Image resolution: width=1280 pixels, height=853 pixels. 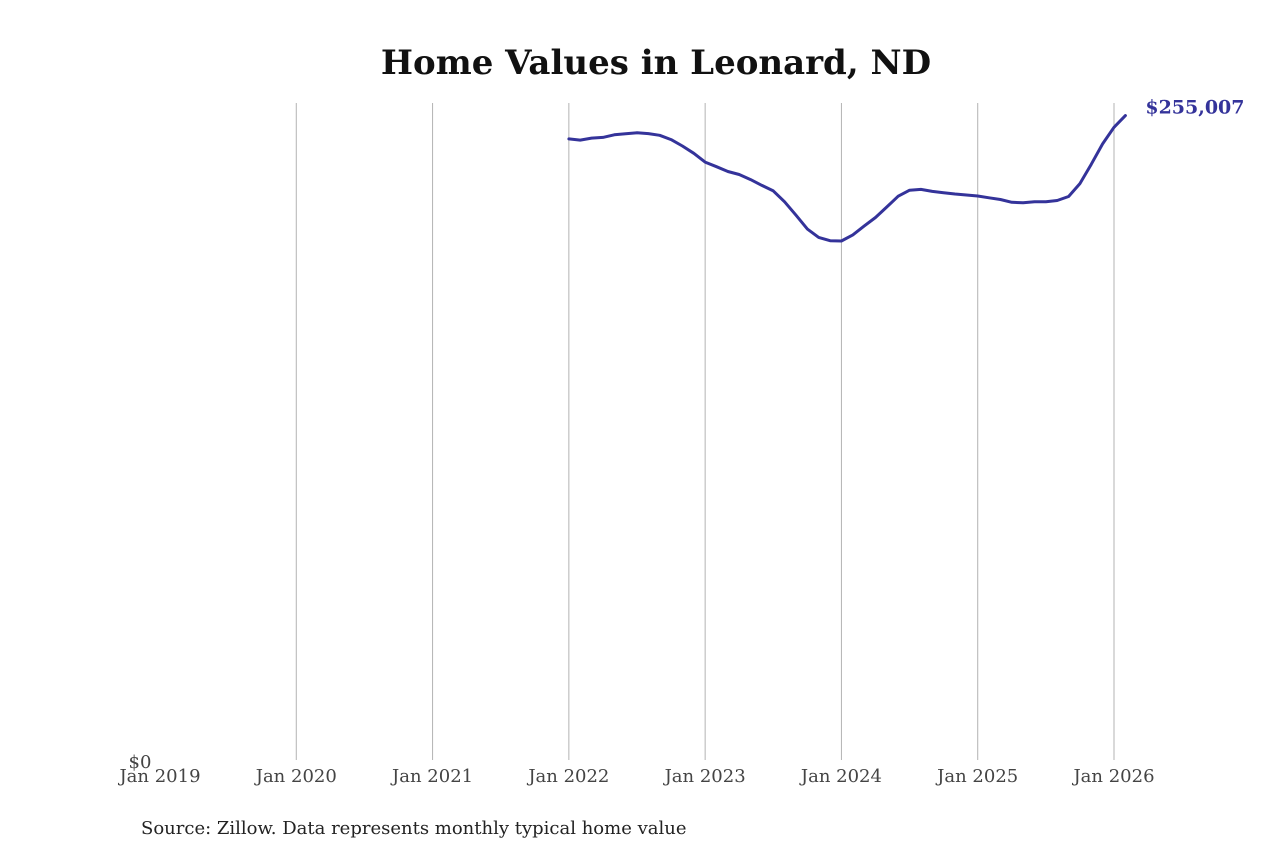 I want to click on x-tick-label-2022: Jan 2022, so click(x=567, y=776).